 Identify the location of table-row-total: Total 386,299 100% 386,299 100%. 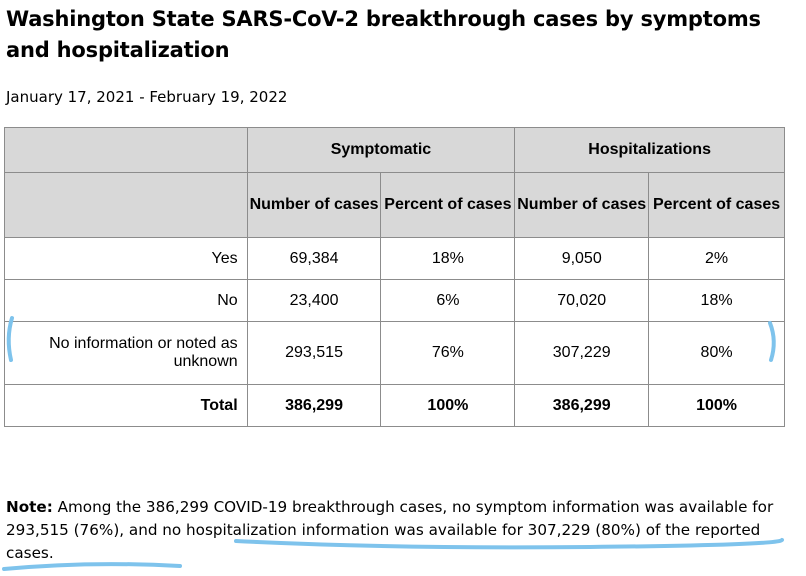
(394, 405).